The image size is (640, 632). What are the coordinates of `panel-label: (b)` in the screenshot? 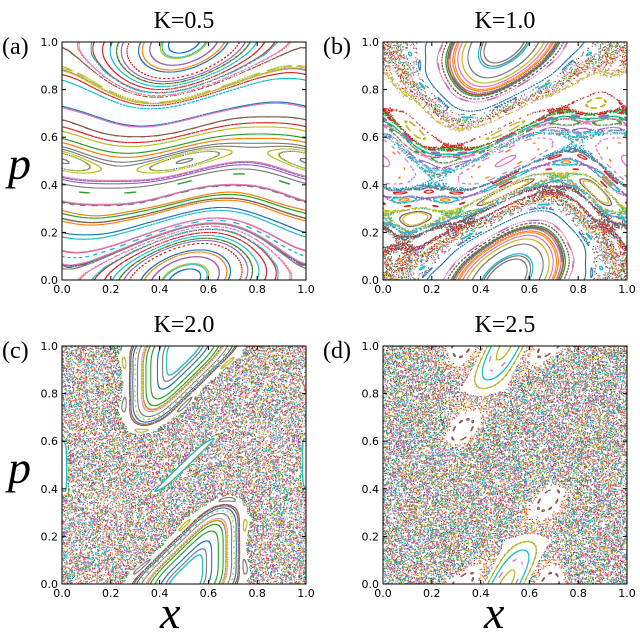 It's located at (337, 47).